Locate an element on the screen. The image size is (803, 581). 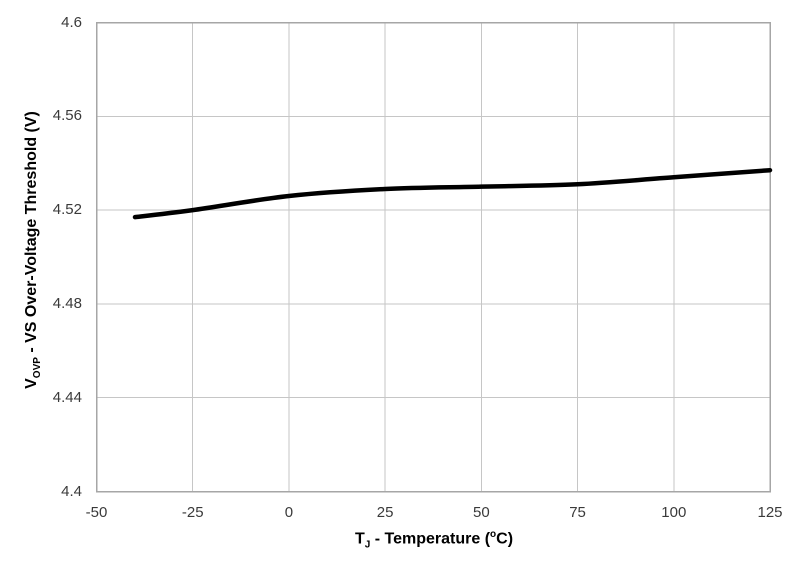
series-line-vovp is located at coordinates (452, 193).